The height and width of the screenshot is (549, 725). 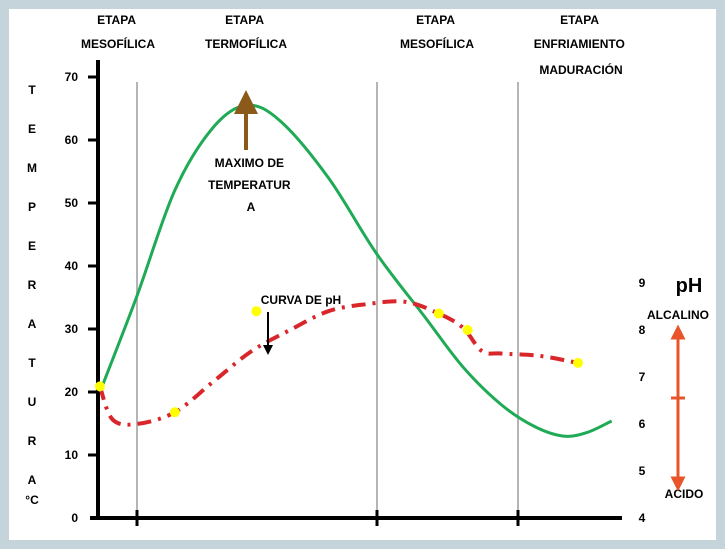 What do you see at coordinates (32, 246) in the screenshot?
I see `y-left-label-letter-4: E` at bounding box center [32, 246].